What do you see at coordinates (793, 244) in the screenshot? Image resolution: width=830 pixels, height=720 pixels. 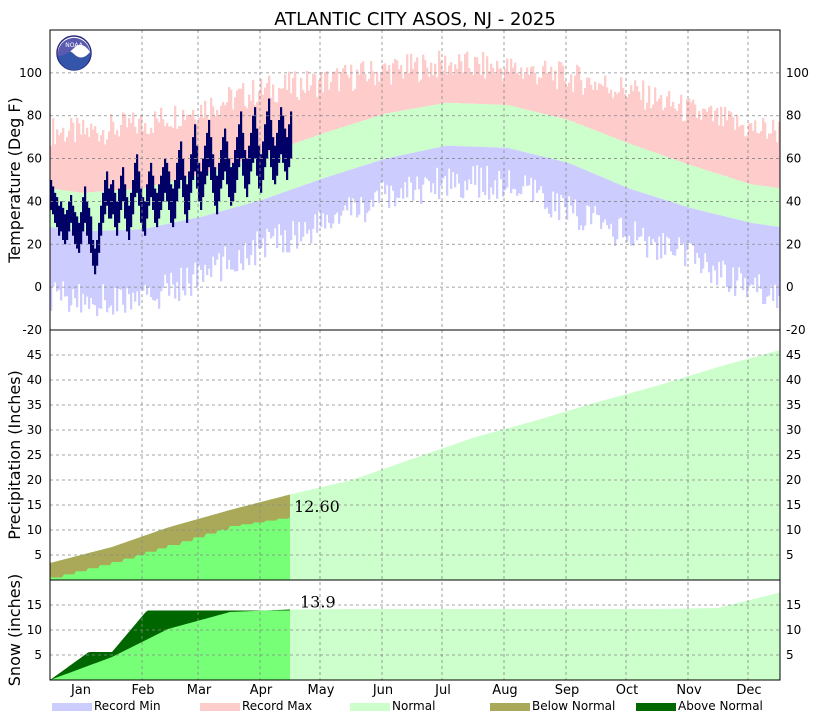 I see `temp-tick-label-right: 20` at bounding box center [793, 244].